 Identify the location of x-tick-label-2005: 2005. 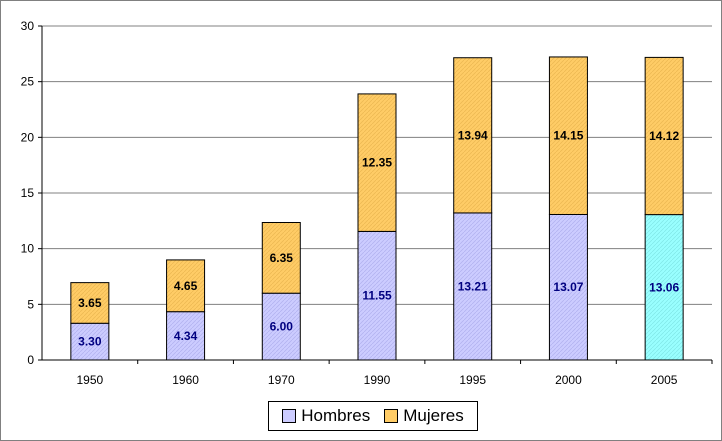
(664, 380).